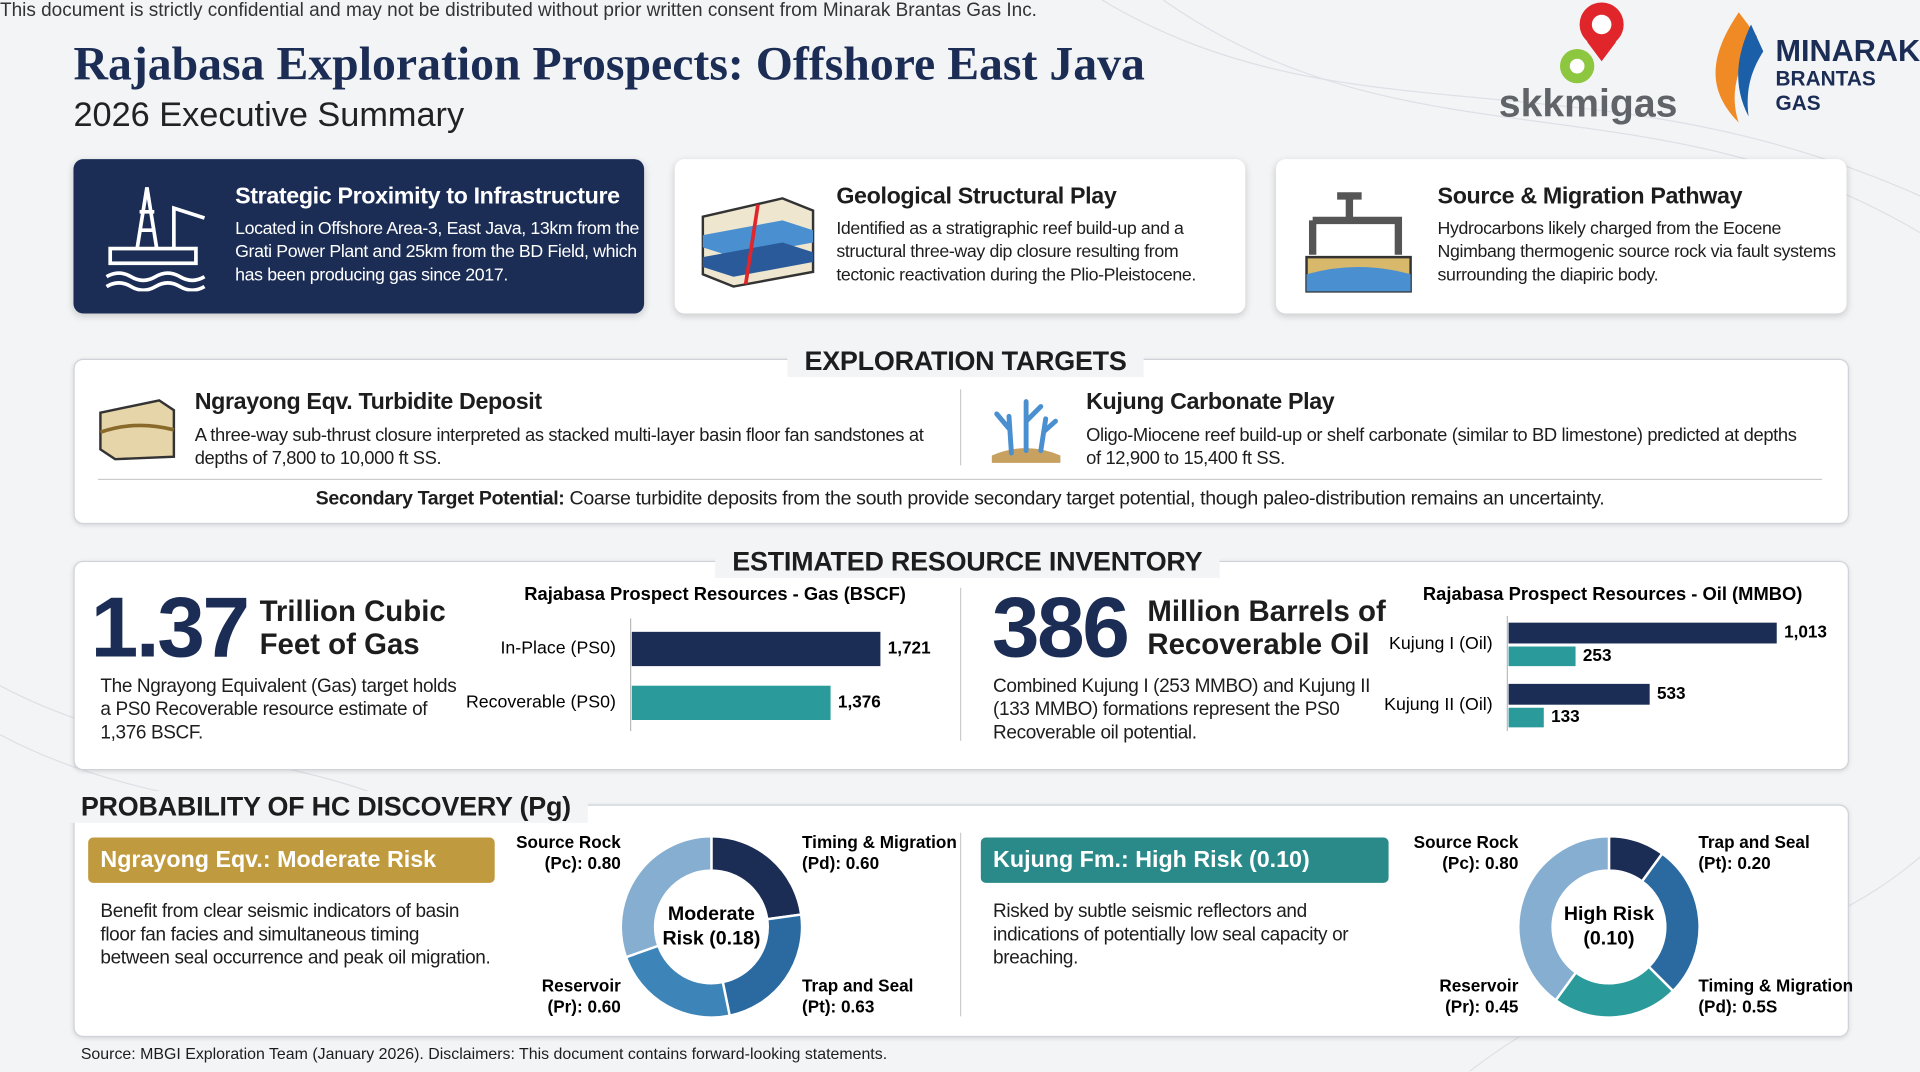 Image resolution: width=1920 pixels, height=1072 pixels. What do you see at coordinates (584, 1006) in the screenshot?
I see `segment-label: (Pr): 0.60` at bounding box center [584, 1006].